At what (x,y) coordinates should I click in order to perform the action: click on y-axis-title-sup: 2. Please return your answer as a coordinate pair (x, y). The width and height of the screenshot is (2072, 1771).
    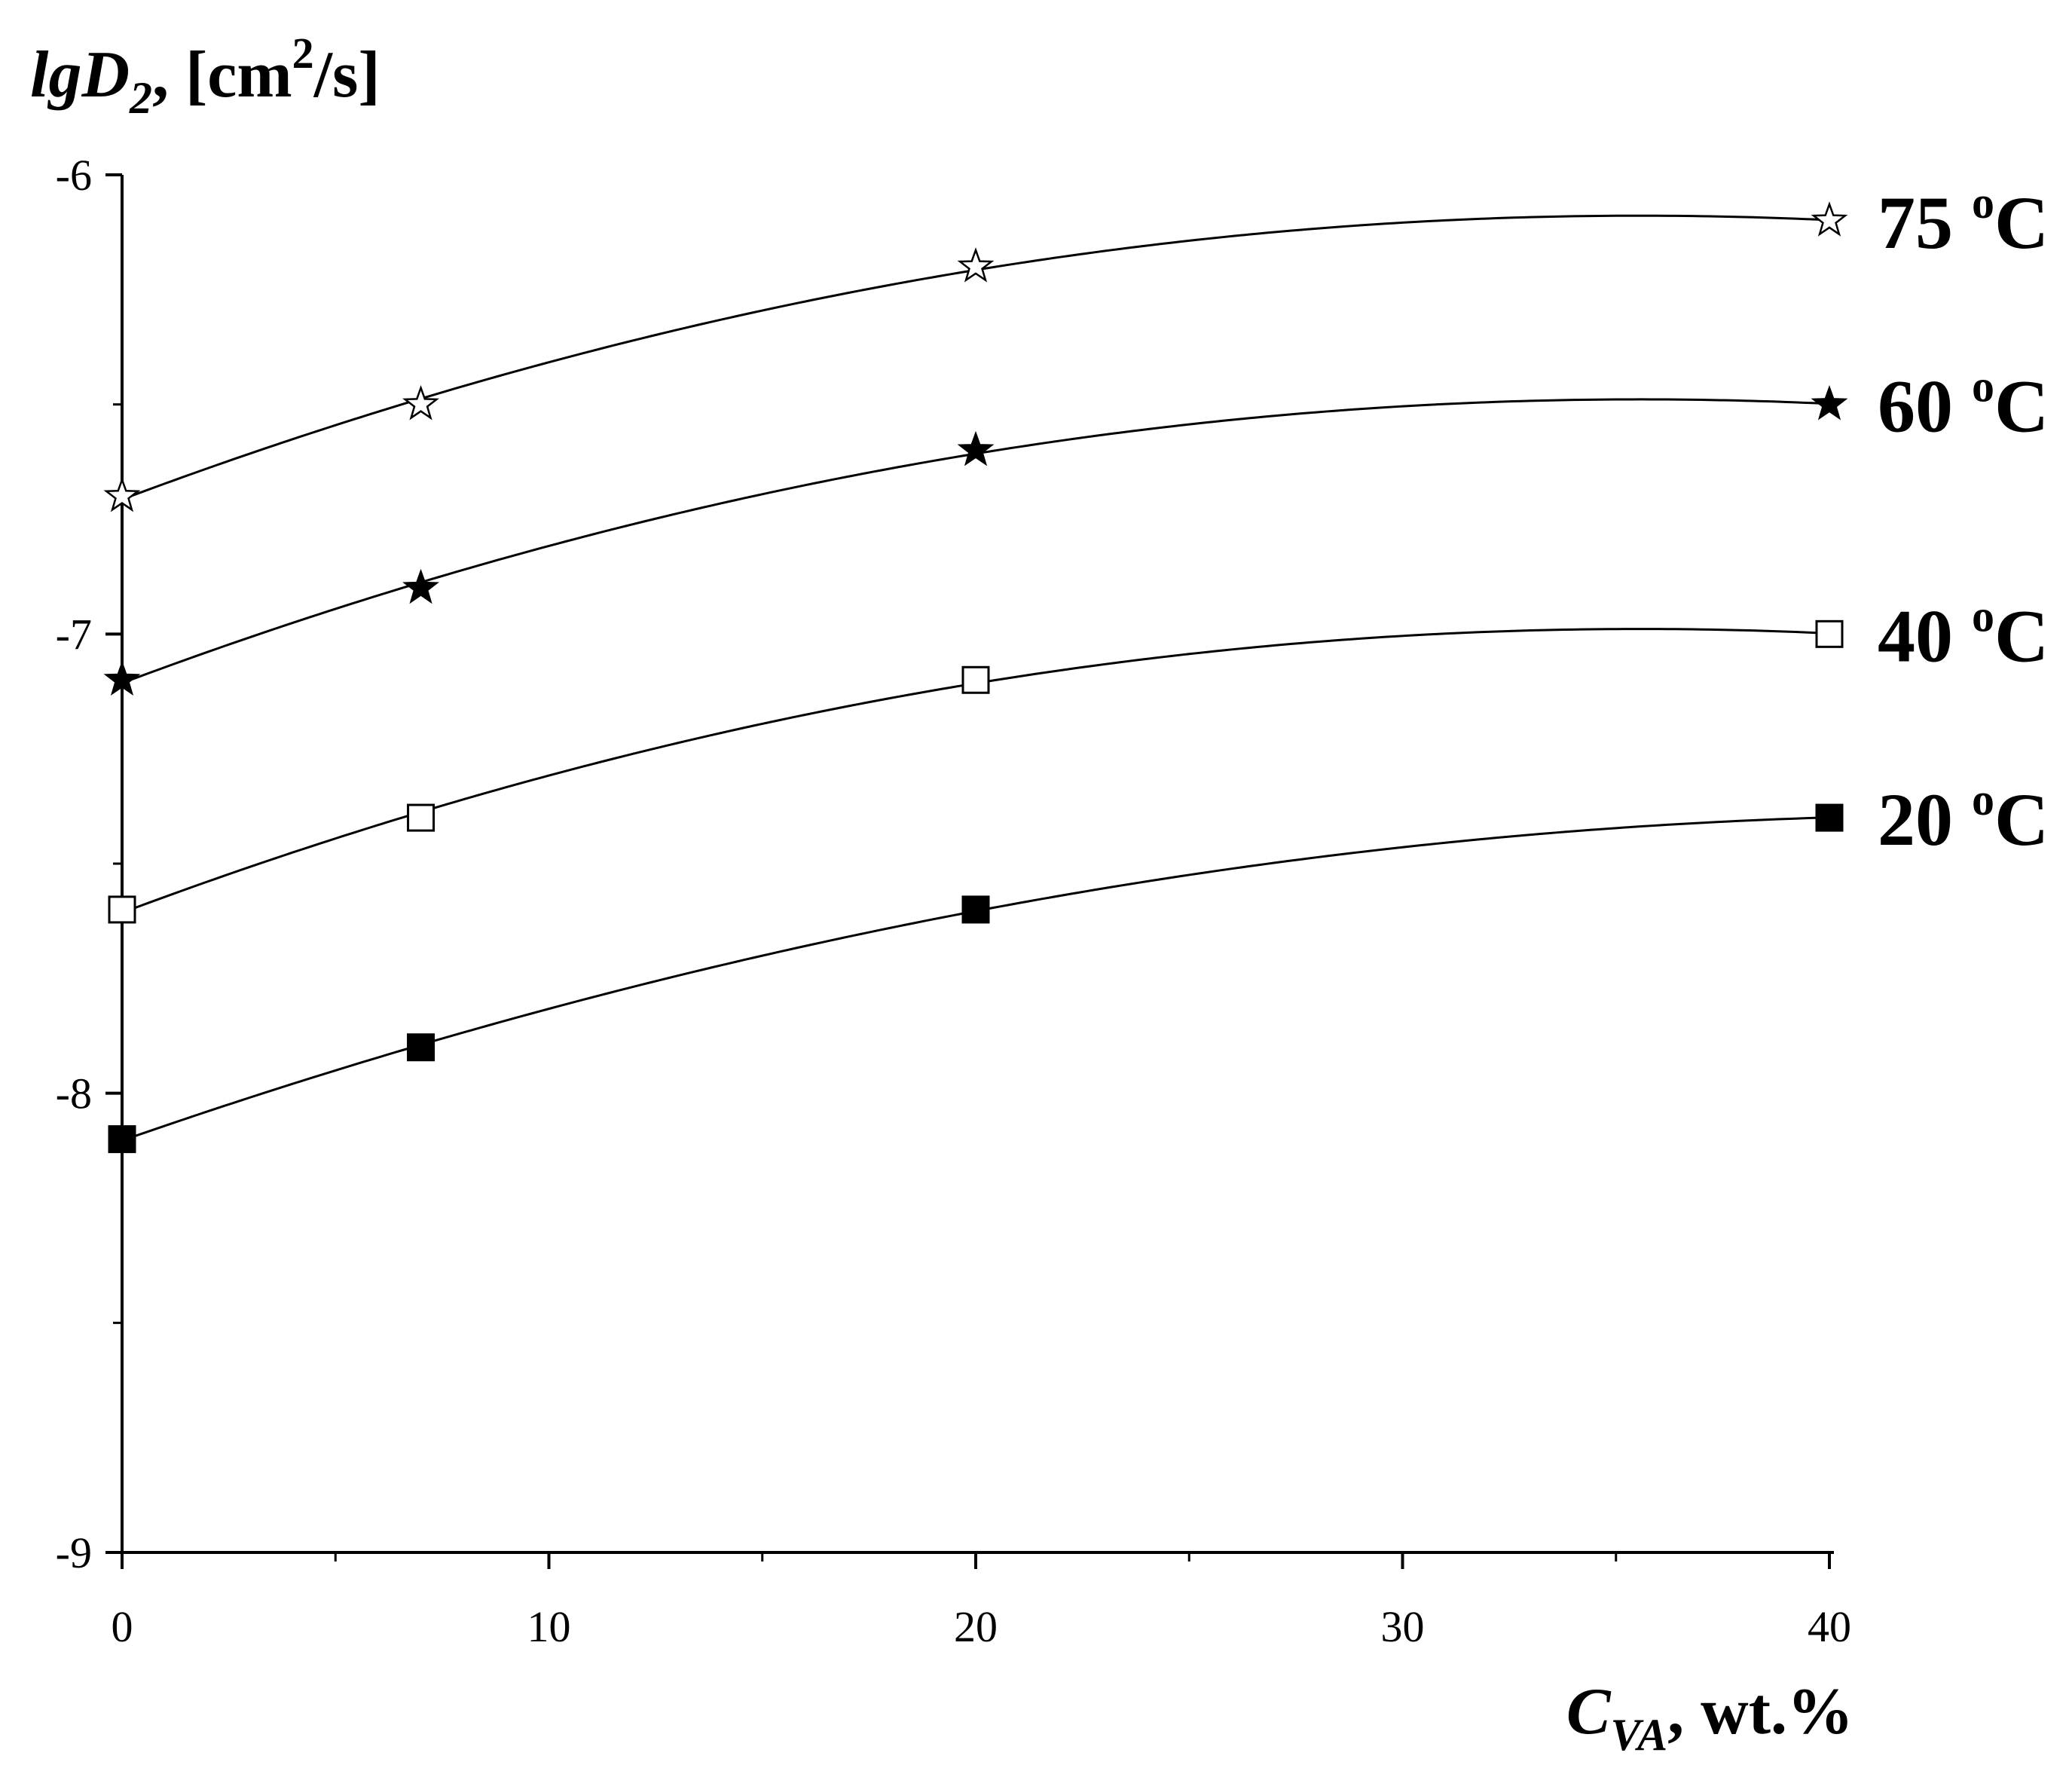
    Looking at the image, I should click on (303, 53).